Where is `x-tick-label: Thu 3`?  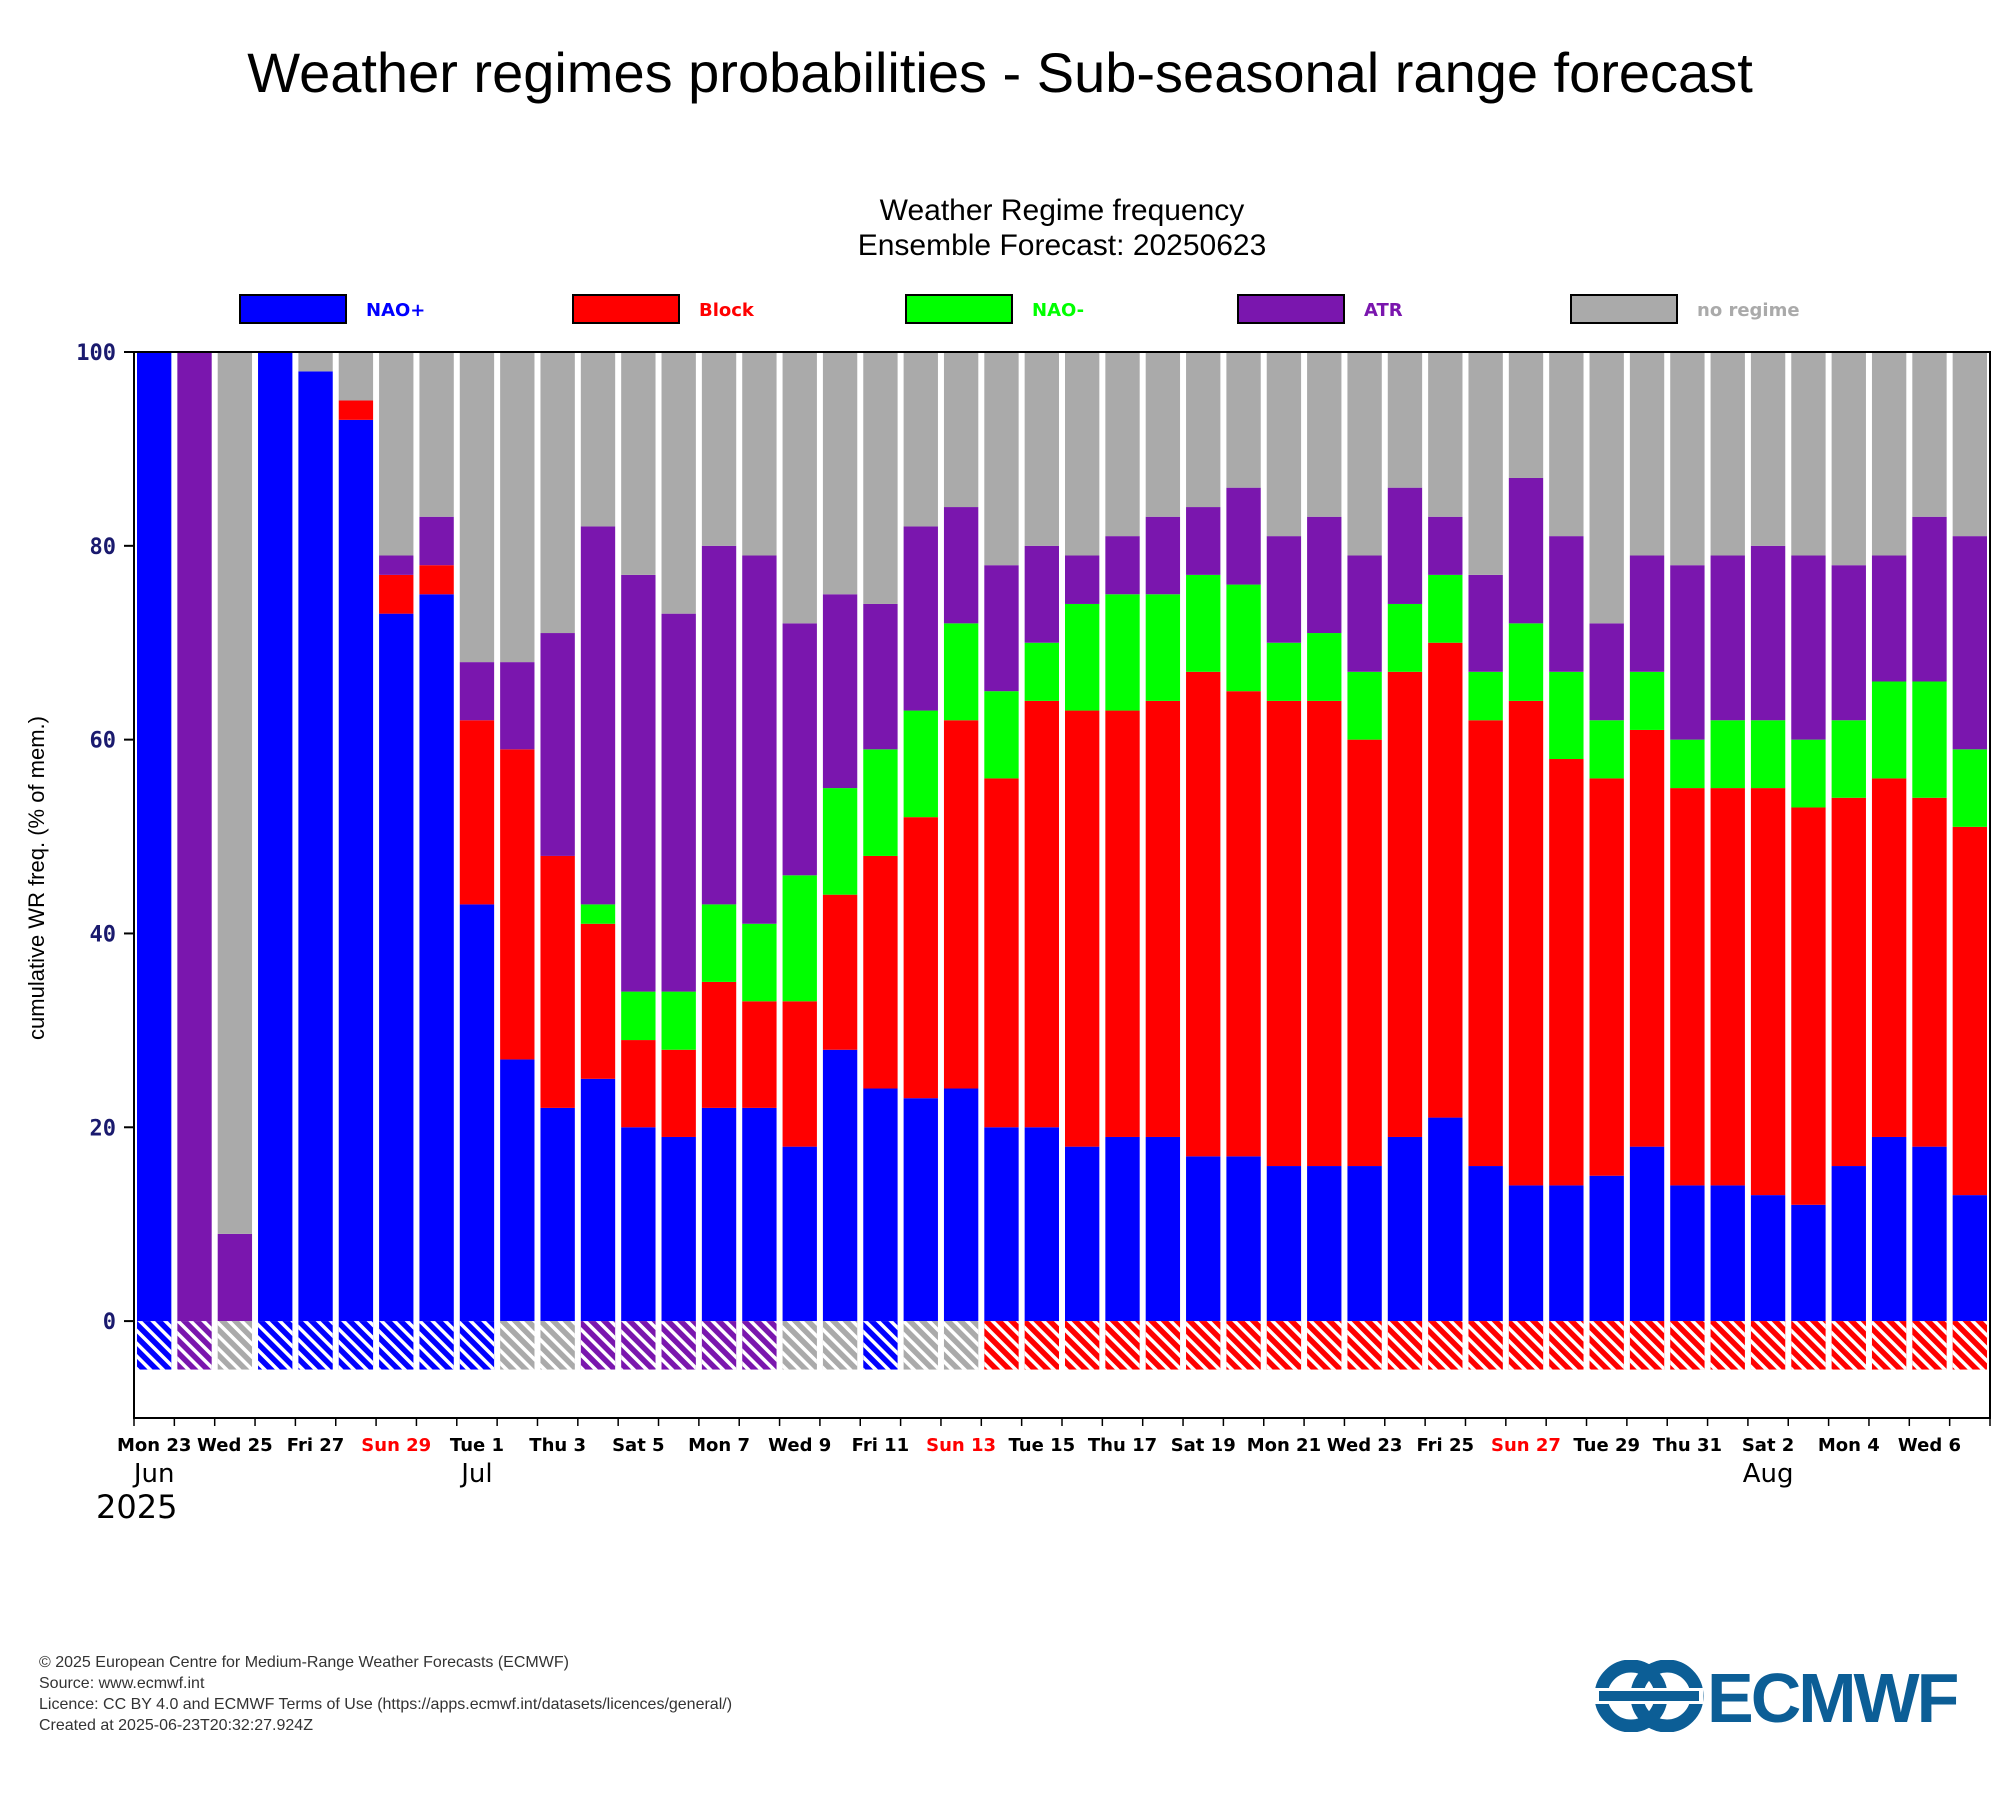 x-tick-label: Thu 3 is located at coordinates (557, 1445).